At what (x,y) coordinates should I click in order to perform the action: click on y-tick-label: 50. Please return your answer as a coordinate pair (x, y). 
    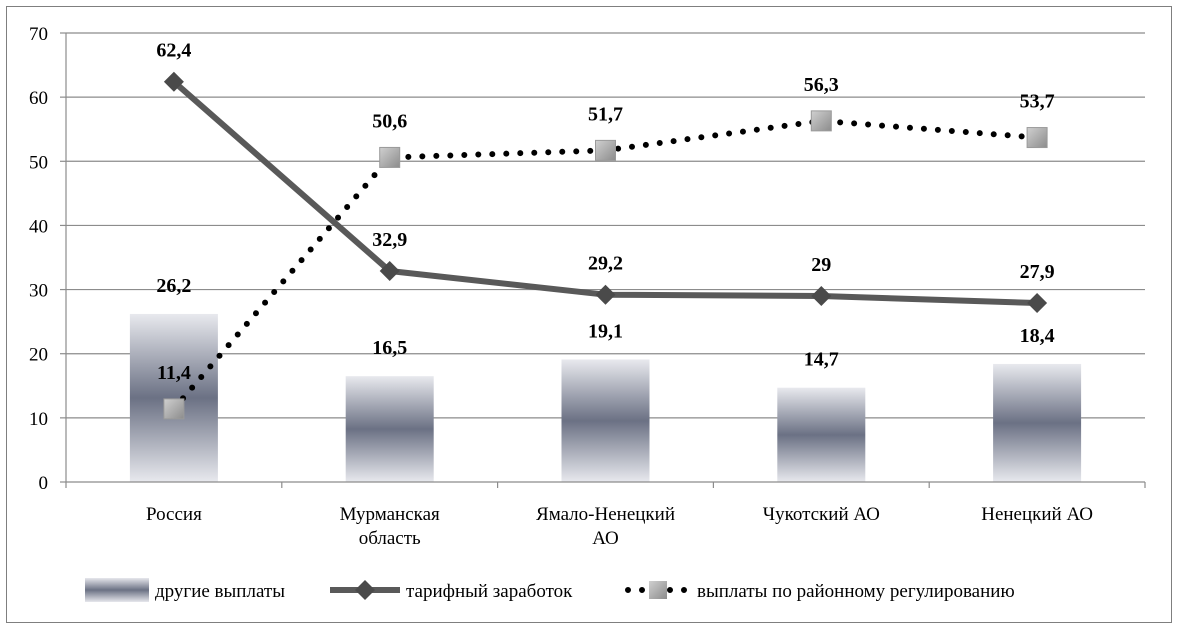
    Looking at the image, I should click on (38, 162).